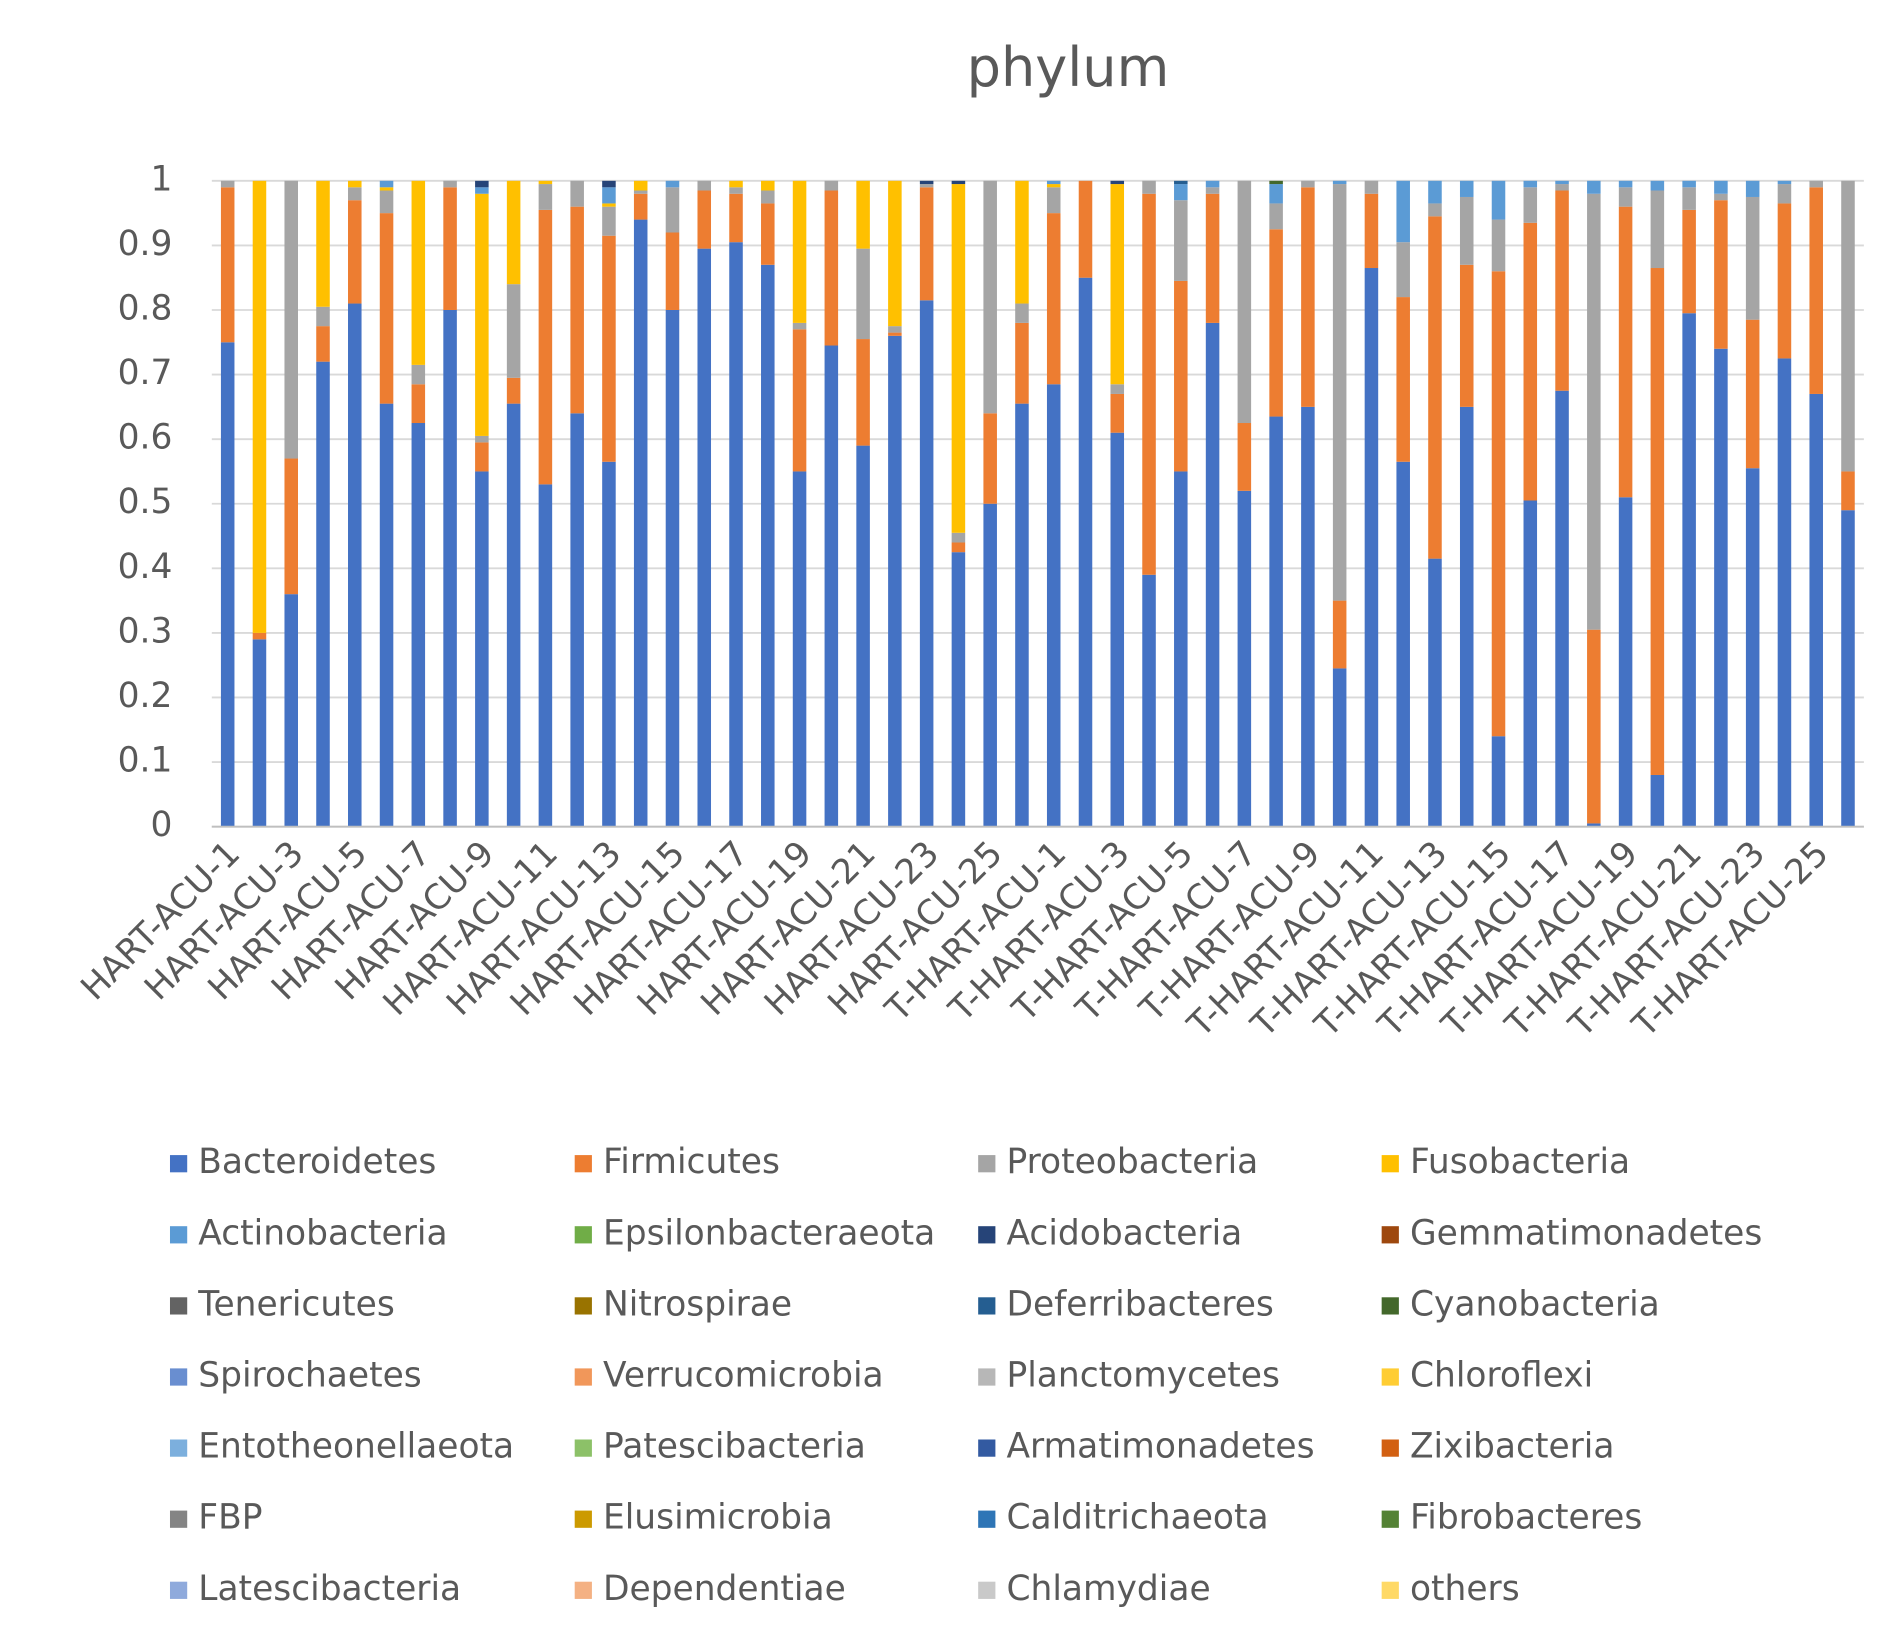  What do you see at coordinates (322, 1233) in the screenshot?
I see `legend-label: Actinobacteria` at bounding box center [322, 1233].